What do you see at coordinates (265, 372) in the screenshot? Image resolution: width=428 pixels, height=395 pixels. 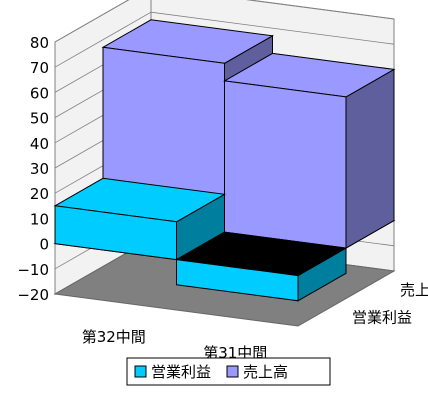 I see `legend-label: 売上高` at bounding box center [265, 372].